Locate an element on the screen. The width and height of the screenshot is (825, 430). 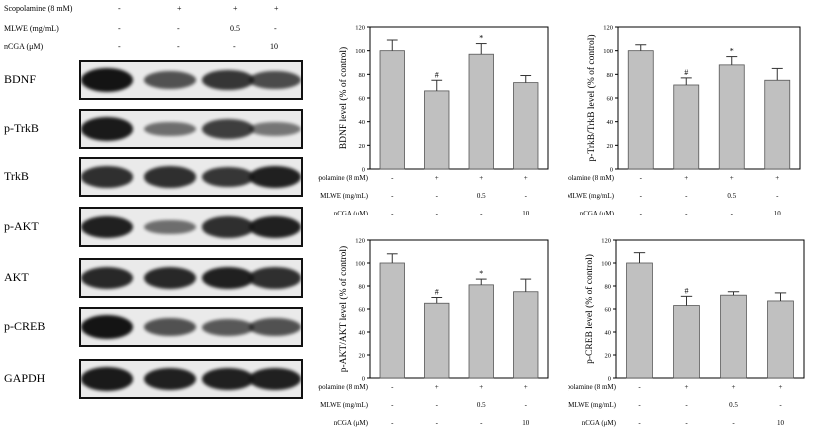
header-row-label: MLWE (mg/mL) is located at coordinates (31, 28).